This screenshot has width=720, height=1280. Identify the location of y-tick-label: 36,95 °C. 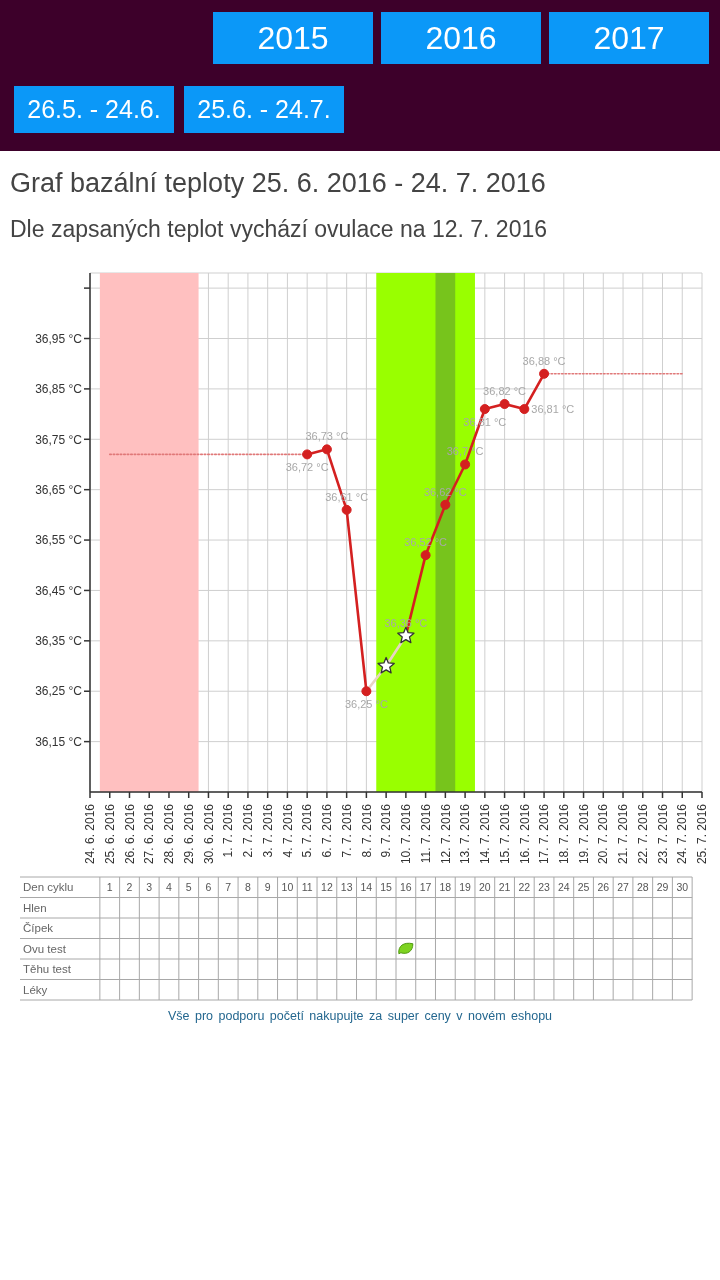
(59, 338).